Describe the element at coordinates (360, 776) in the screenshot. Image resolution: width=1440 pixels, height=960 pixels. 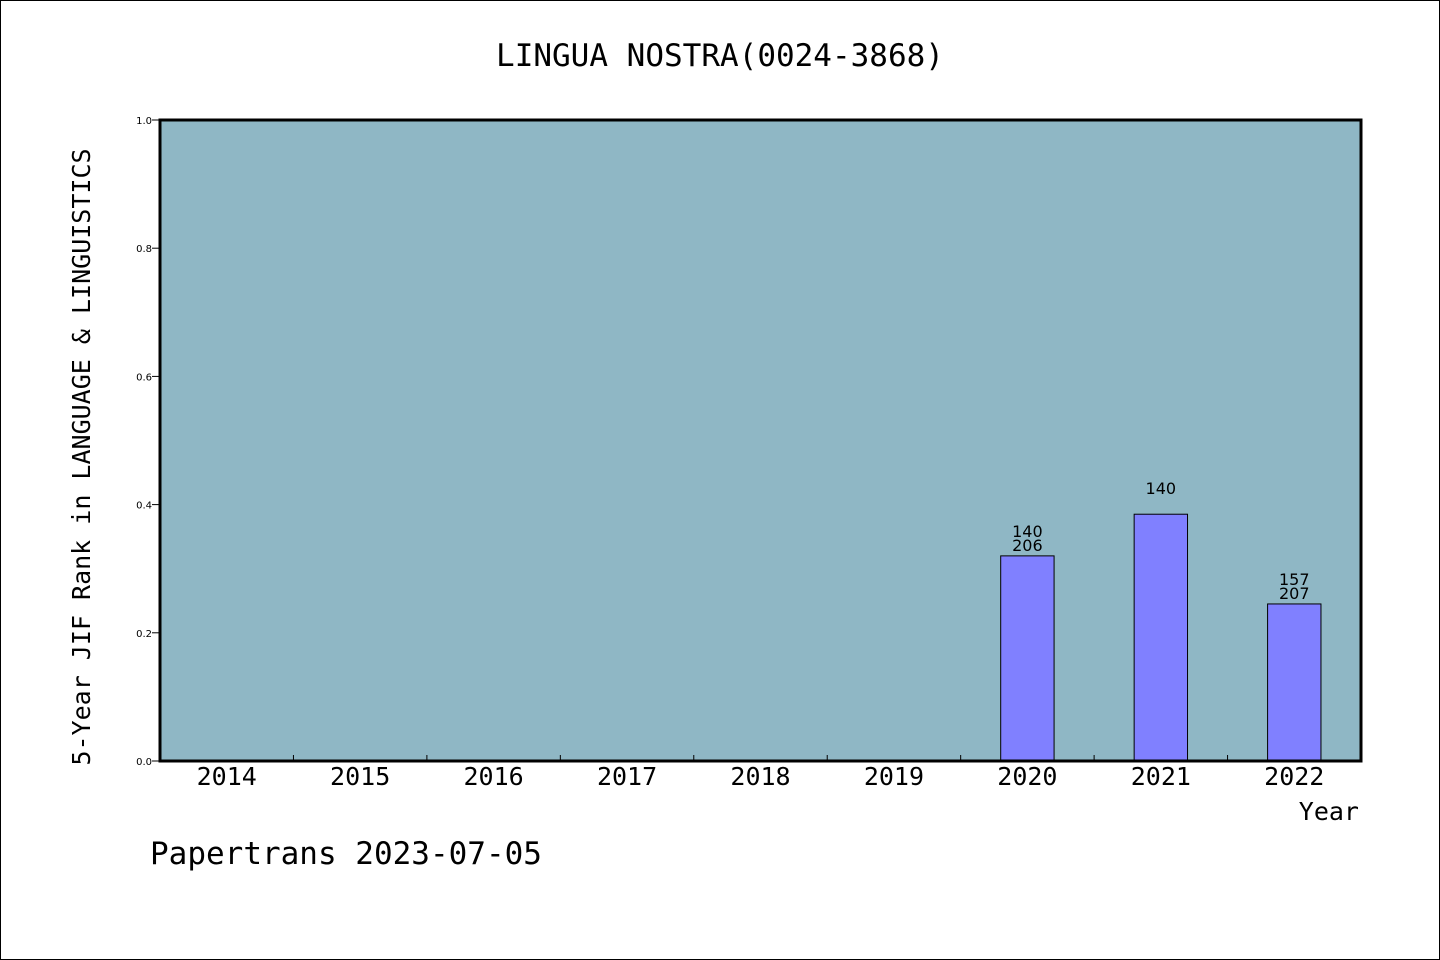
I see `x-tick-label: 2015` at that location.